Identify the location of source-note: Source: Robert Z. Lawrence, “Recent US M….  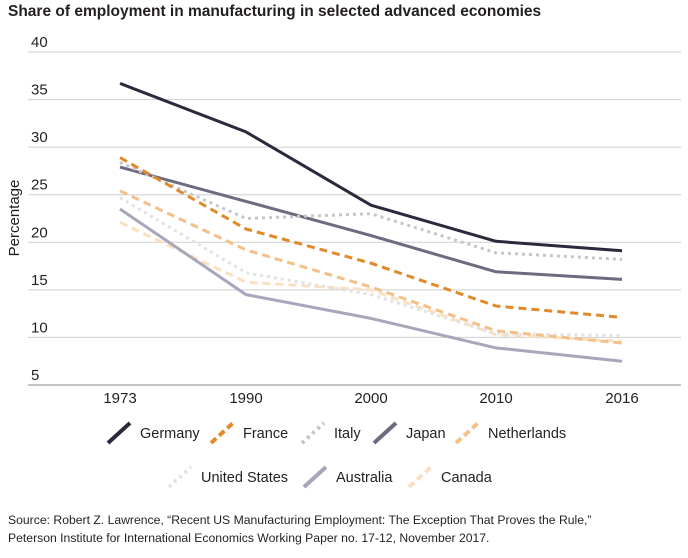
(299, 529).